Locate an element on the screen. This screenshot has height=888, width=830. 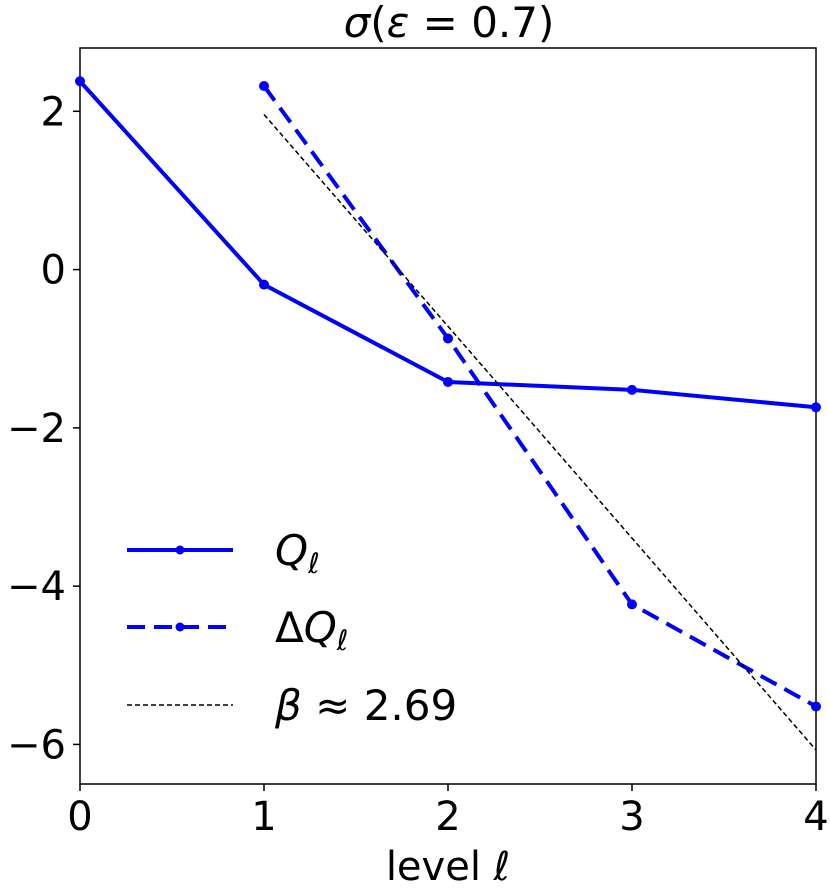
legend: Qℓ ΔQℓ β ≈ 2.69 is located at coordinates (292, 628).